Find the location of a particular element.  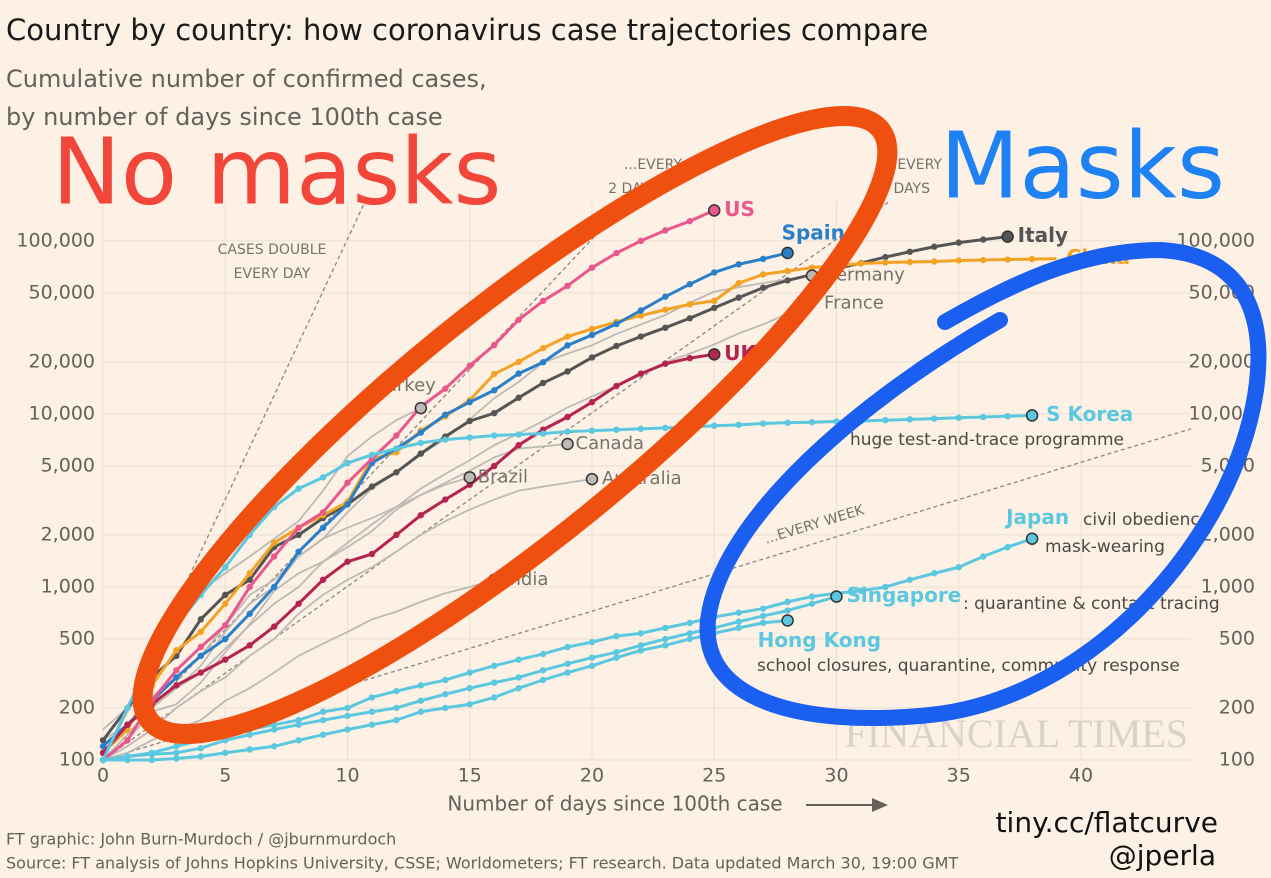

x-tick-label: 20 is located at coordinates (592, 776).